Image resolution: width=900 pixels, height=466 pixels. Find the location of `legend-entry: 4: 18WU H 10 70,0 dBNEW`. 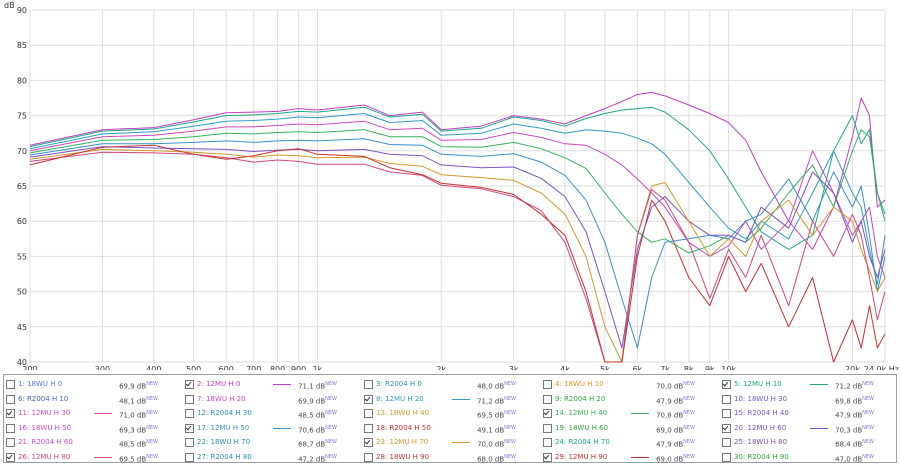

legend-entry: 4: 18WU H 10 70,0 dBNEW is located at coordinates (630, 384).